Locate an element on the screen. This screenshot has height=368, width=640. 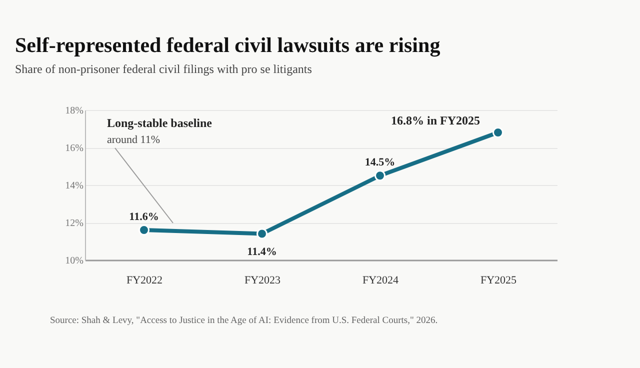
annotation: Long-stable baseline is located at coordinates (160, 123).